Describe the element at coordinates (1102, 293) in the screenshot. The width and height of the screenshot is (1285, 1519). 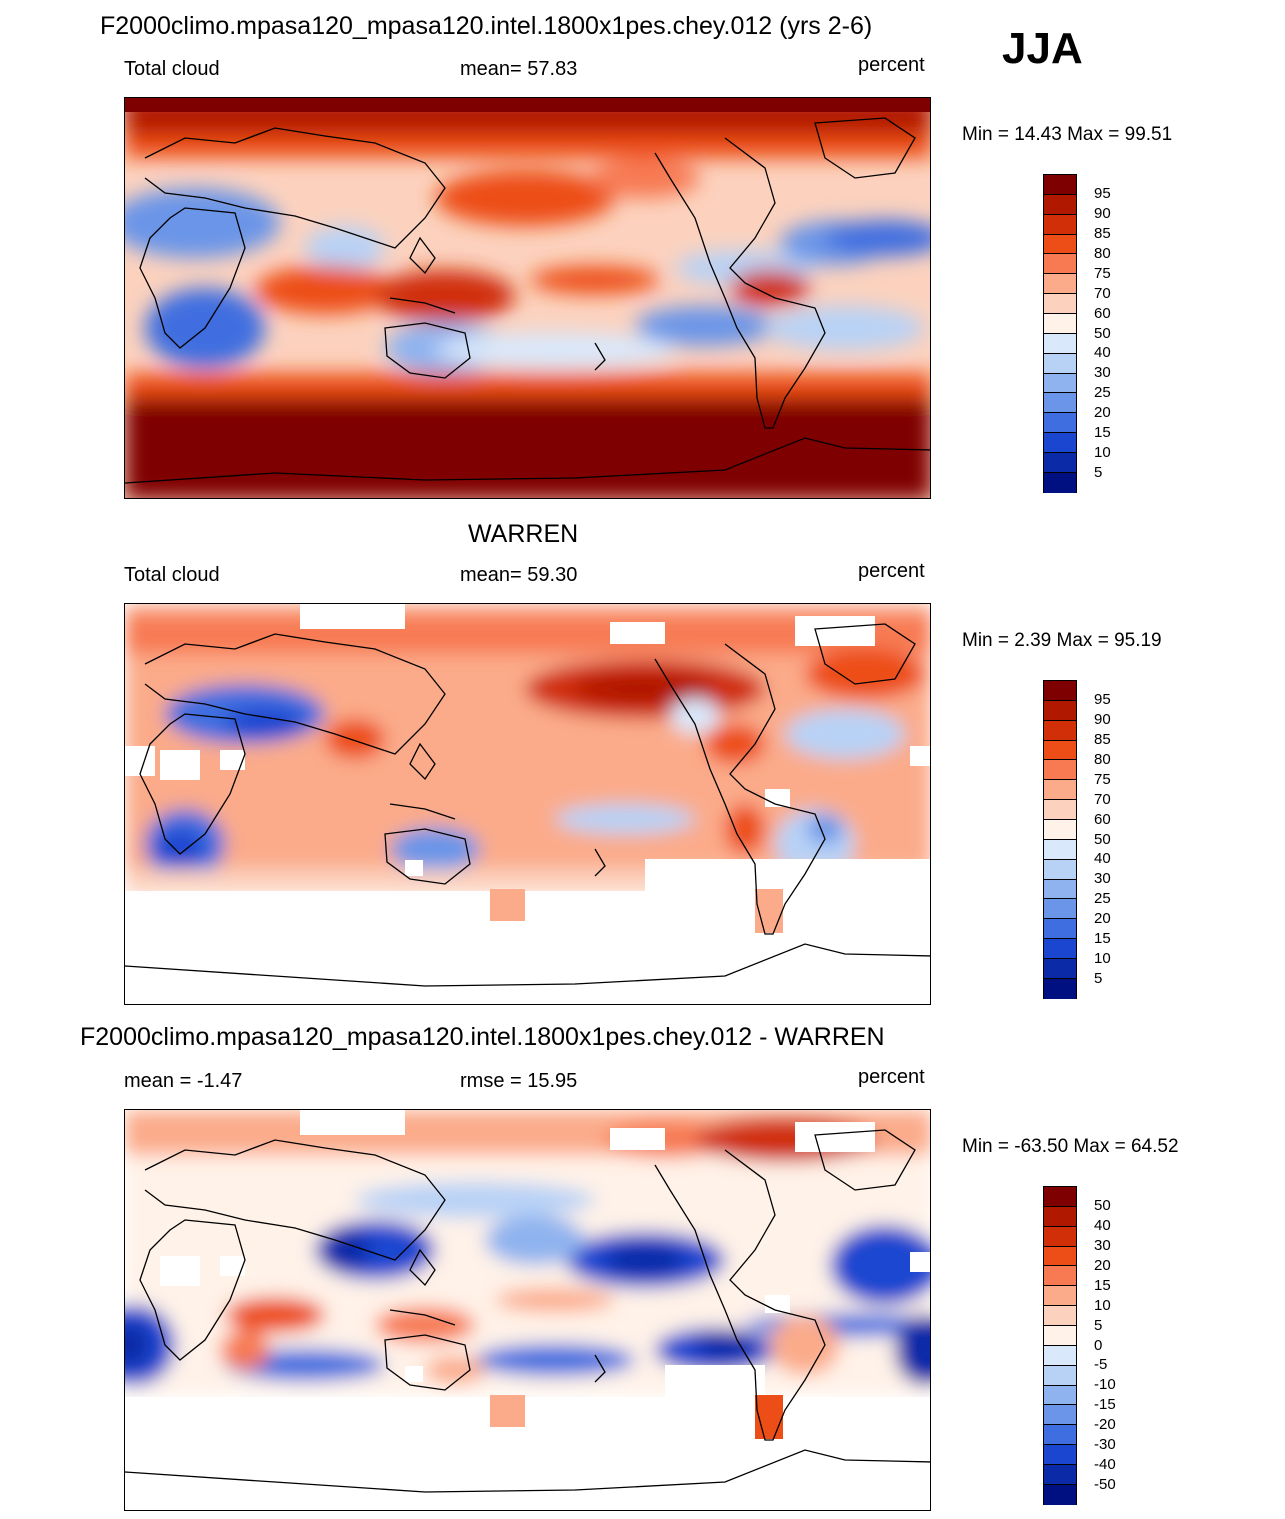
I see `colorbar-tick-label: 70` at that location.